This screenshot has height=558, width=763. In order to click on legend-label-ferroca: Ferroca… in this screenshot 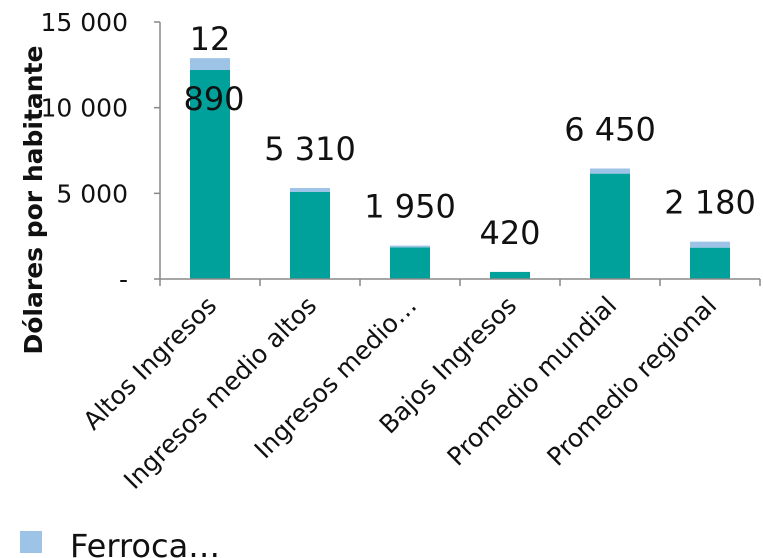, I will do `click(145, 542)`.